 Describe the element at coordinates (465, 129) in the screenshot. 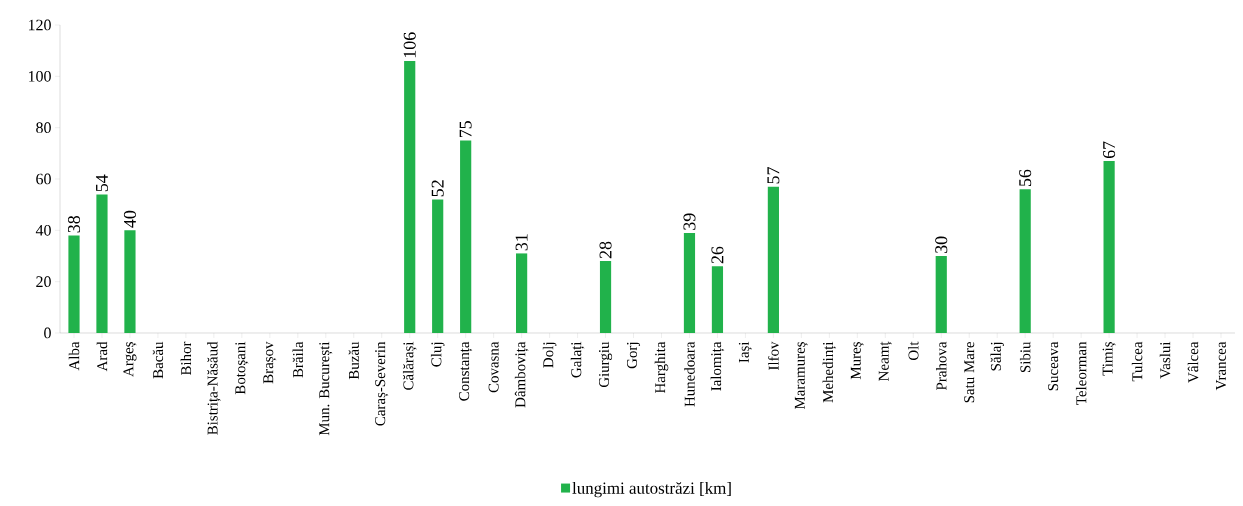

I see `data-label: 75` at that location.